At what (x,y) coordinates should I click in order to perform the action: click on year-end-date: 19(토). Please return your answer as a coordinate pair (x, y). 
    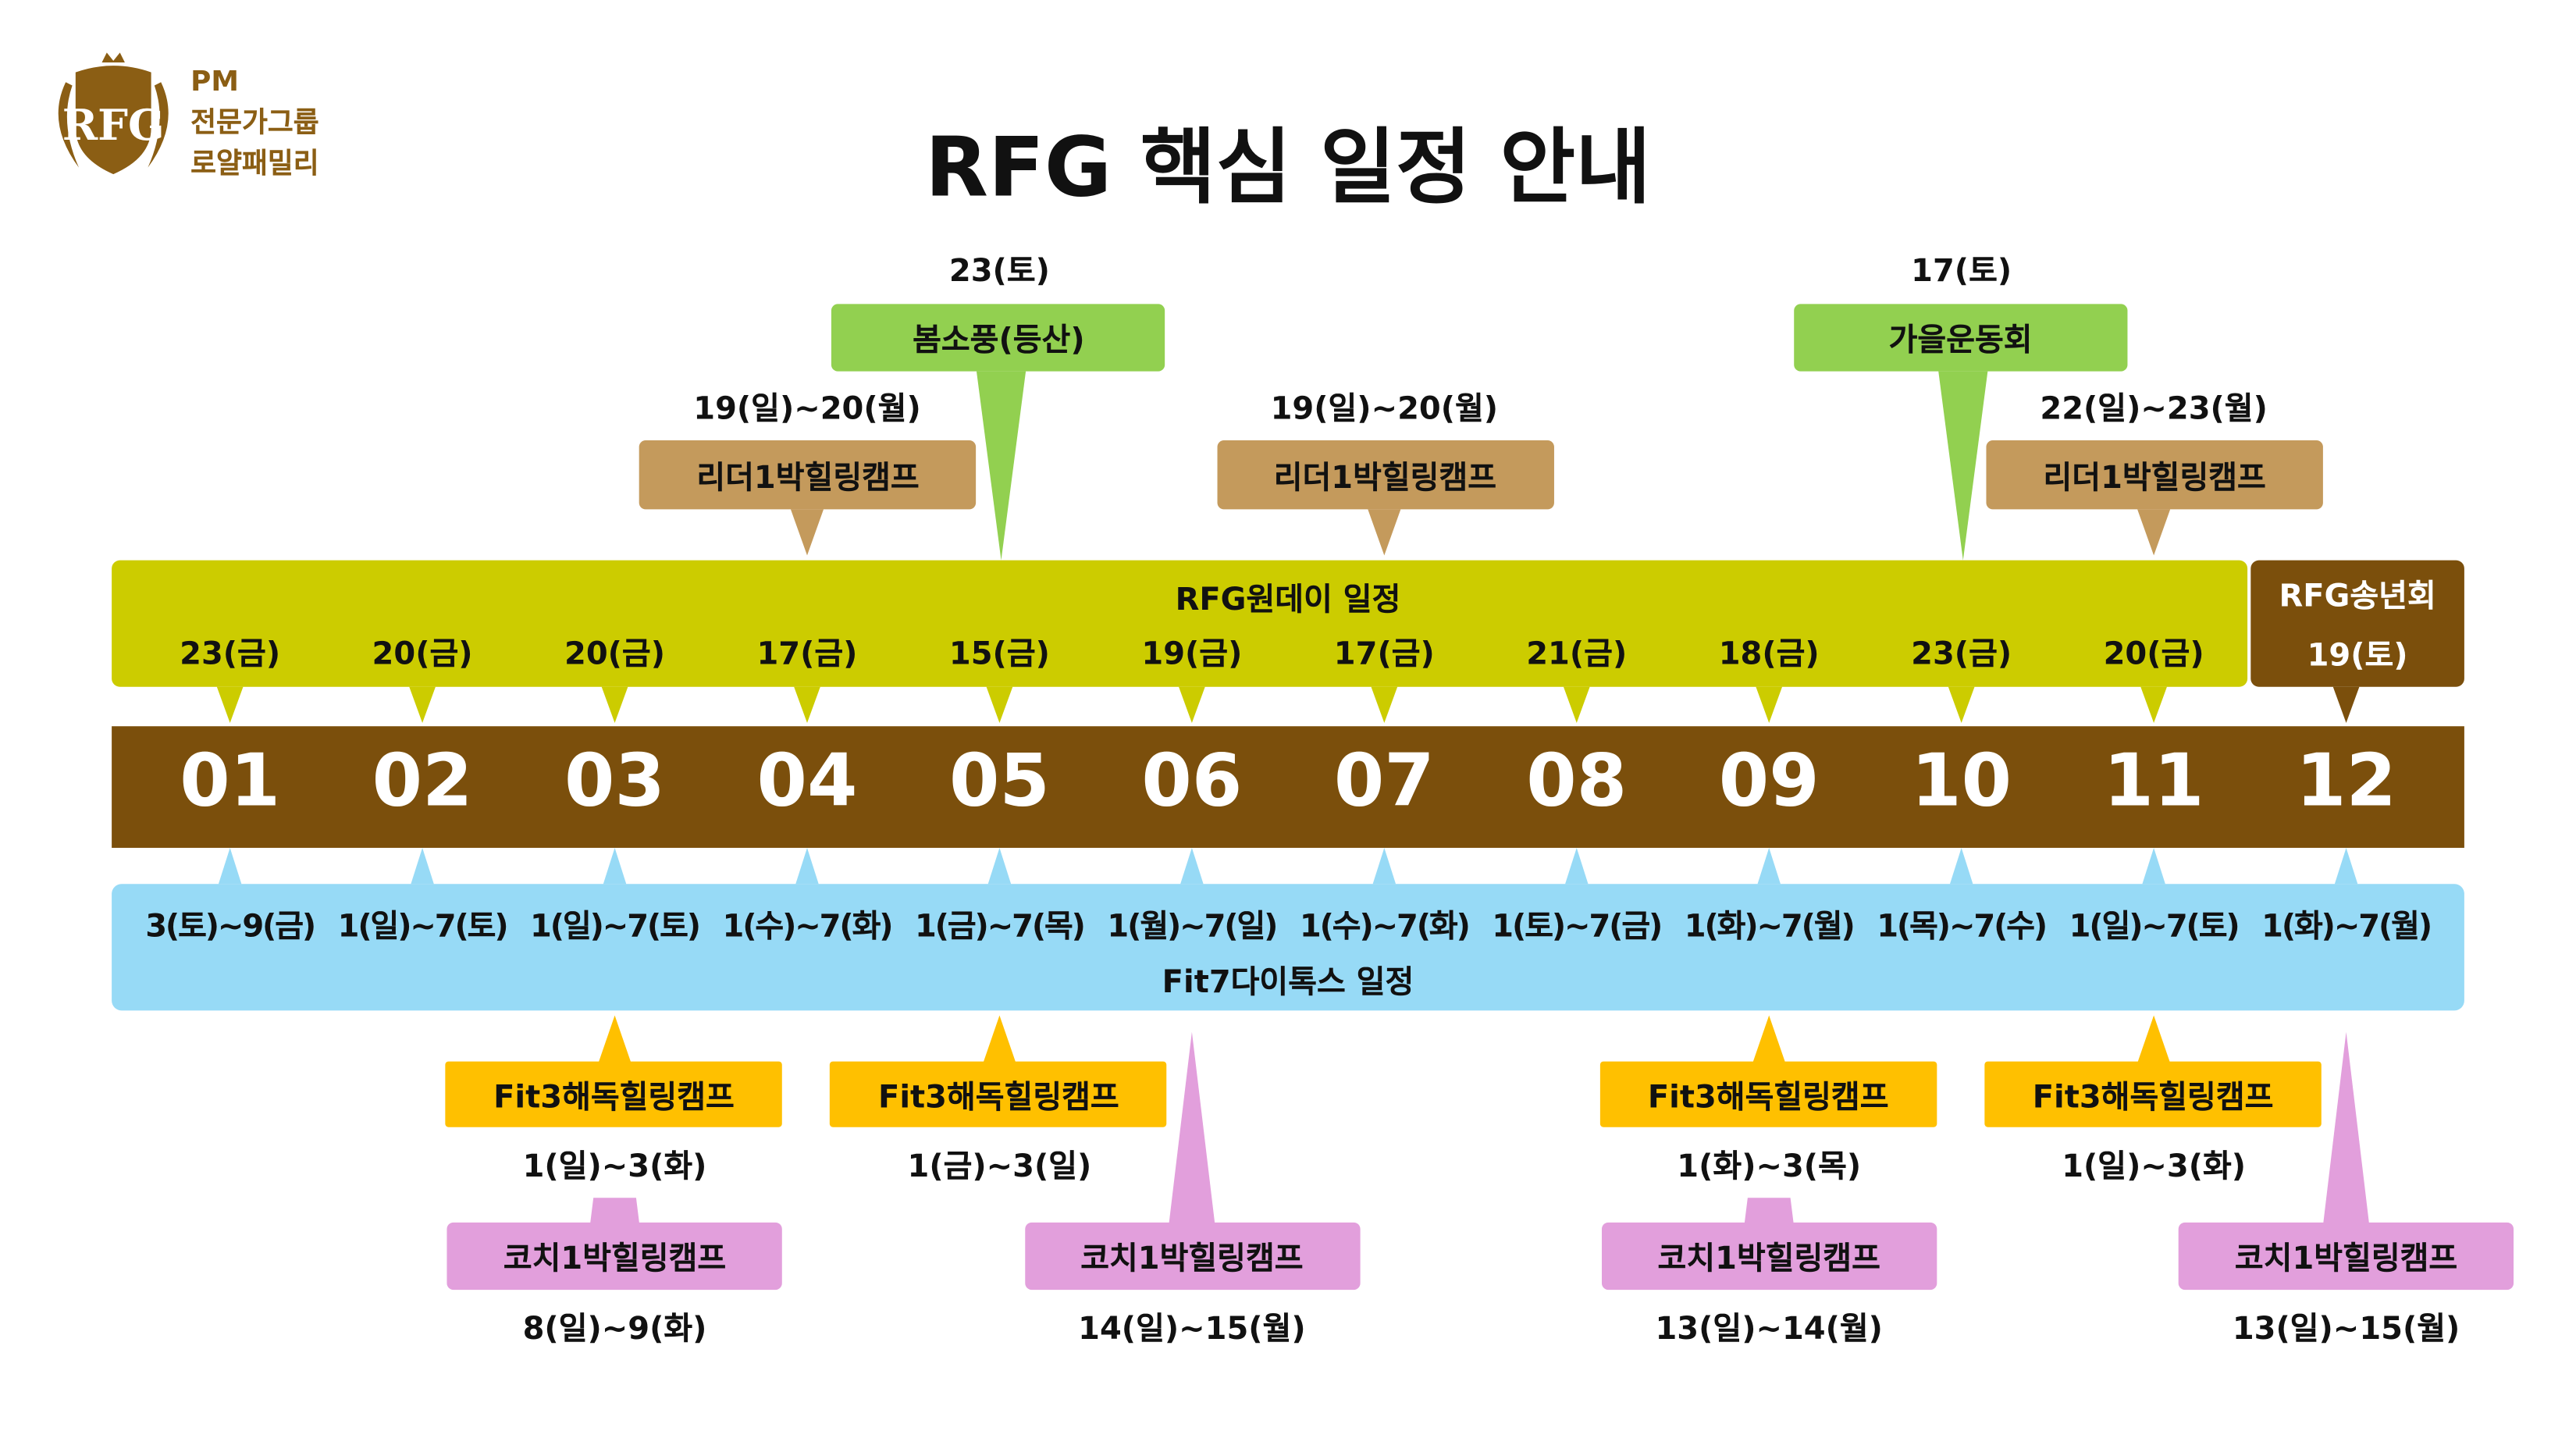
    Looking at the image, I should click on (2357, 656).